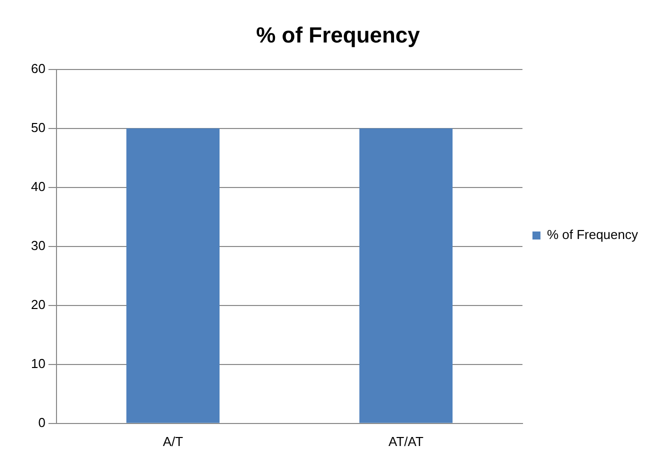 The height and width of the screenshot is (475, 672). What do you see at coordinates (38, 127) in the screenshot?
I see `y-tick-label: 50` at bounding box center [38, 127].